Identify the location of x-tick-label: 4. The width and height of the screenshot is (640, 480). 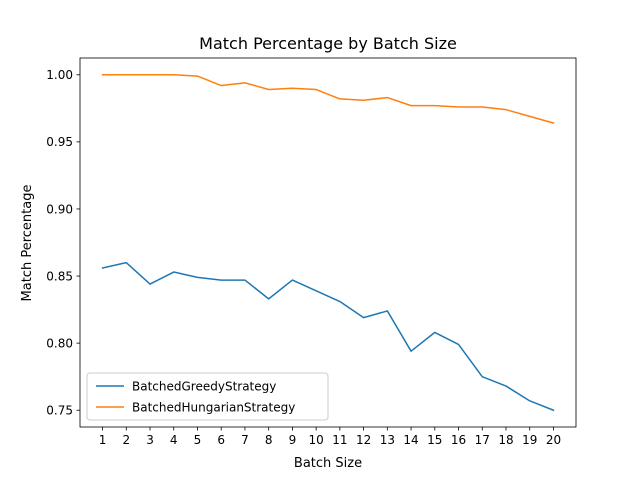
(174, 440).